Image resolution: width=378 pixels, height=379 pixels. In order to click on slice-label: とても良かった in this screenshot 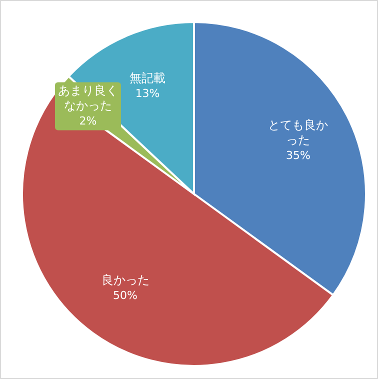, I will do `click(298, 133)`.